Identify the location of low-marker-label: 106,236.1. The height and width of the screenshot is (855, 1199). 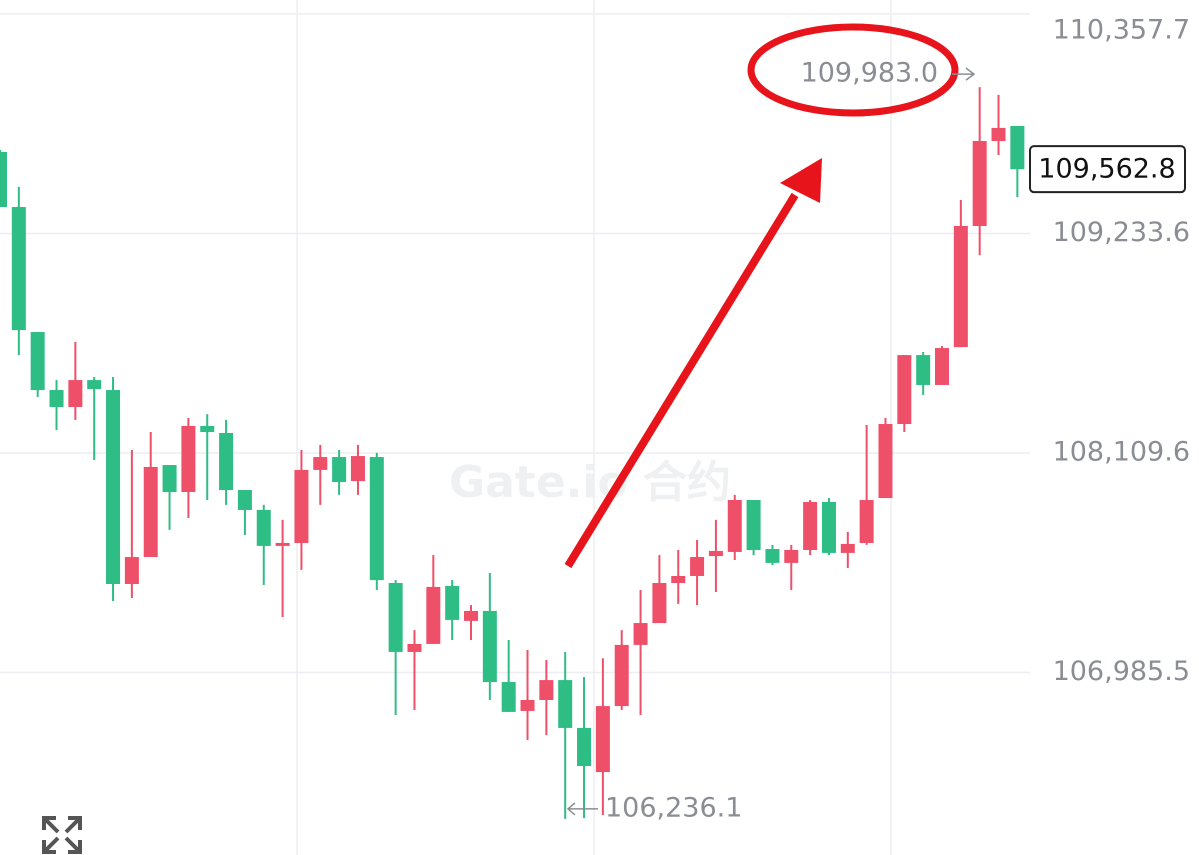
(673, 807).